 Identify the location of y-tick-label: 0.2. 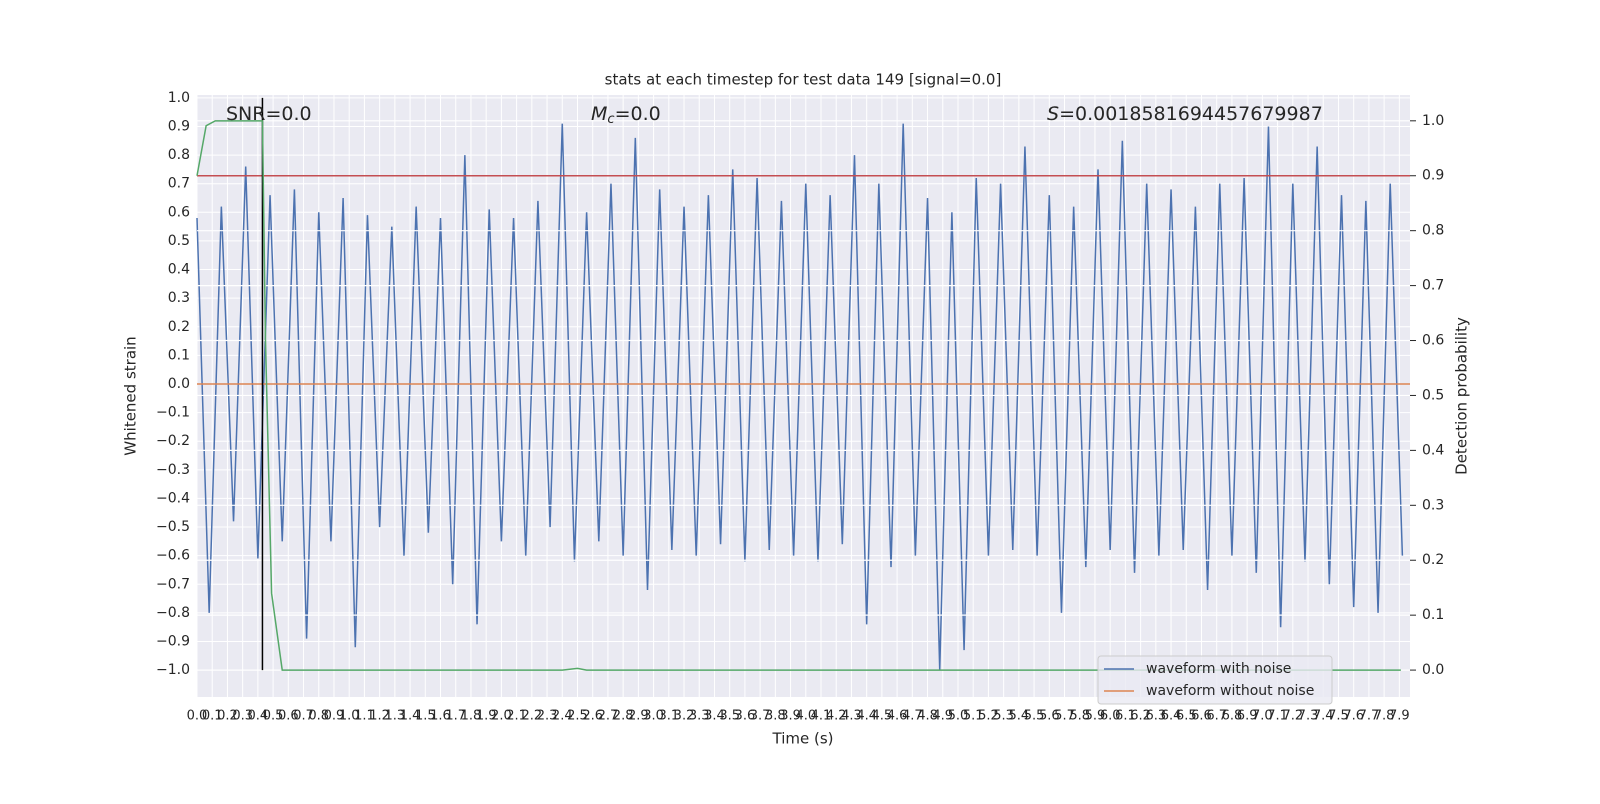
(179, 327).